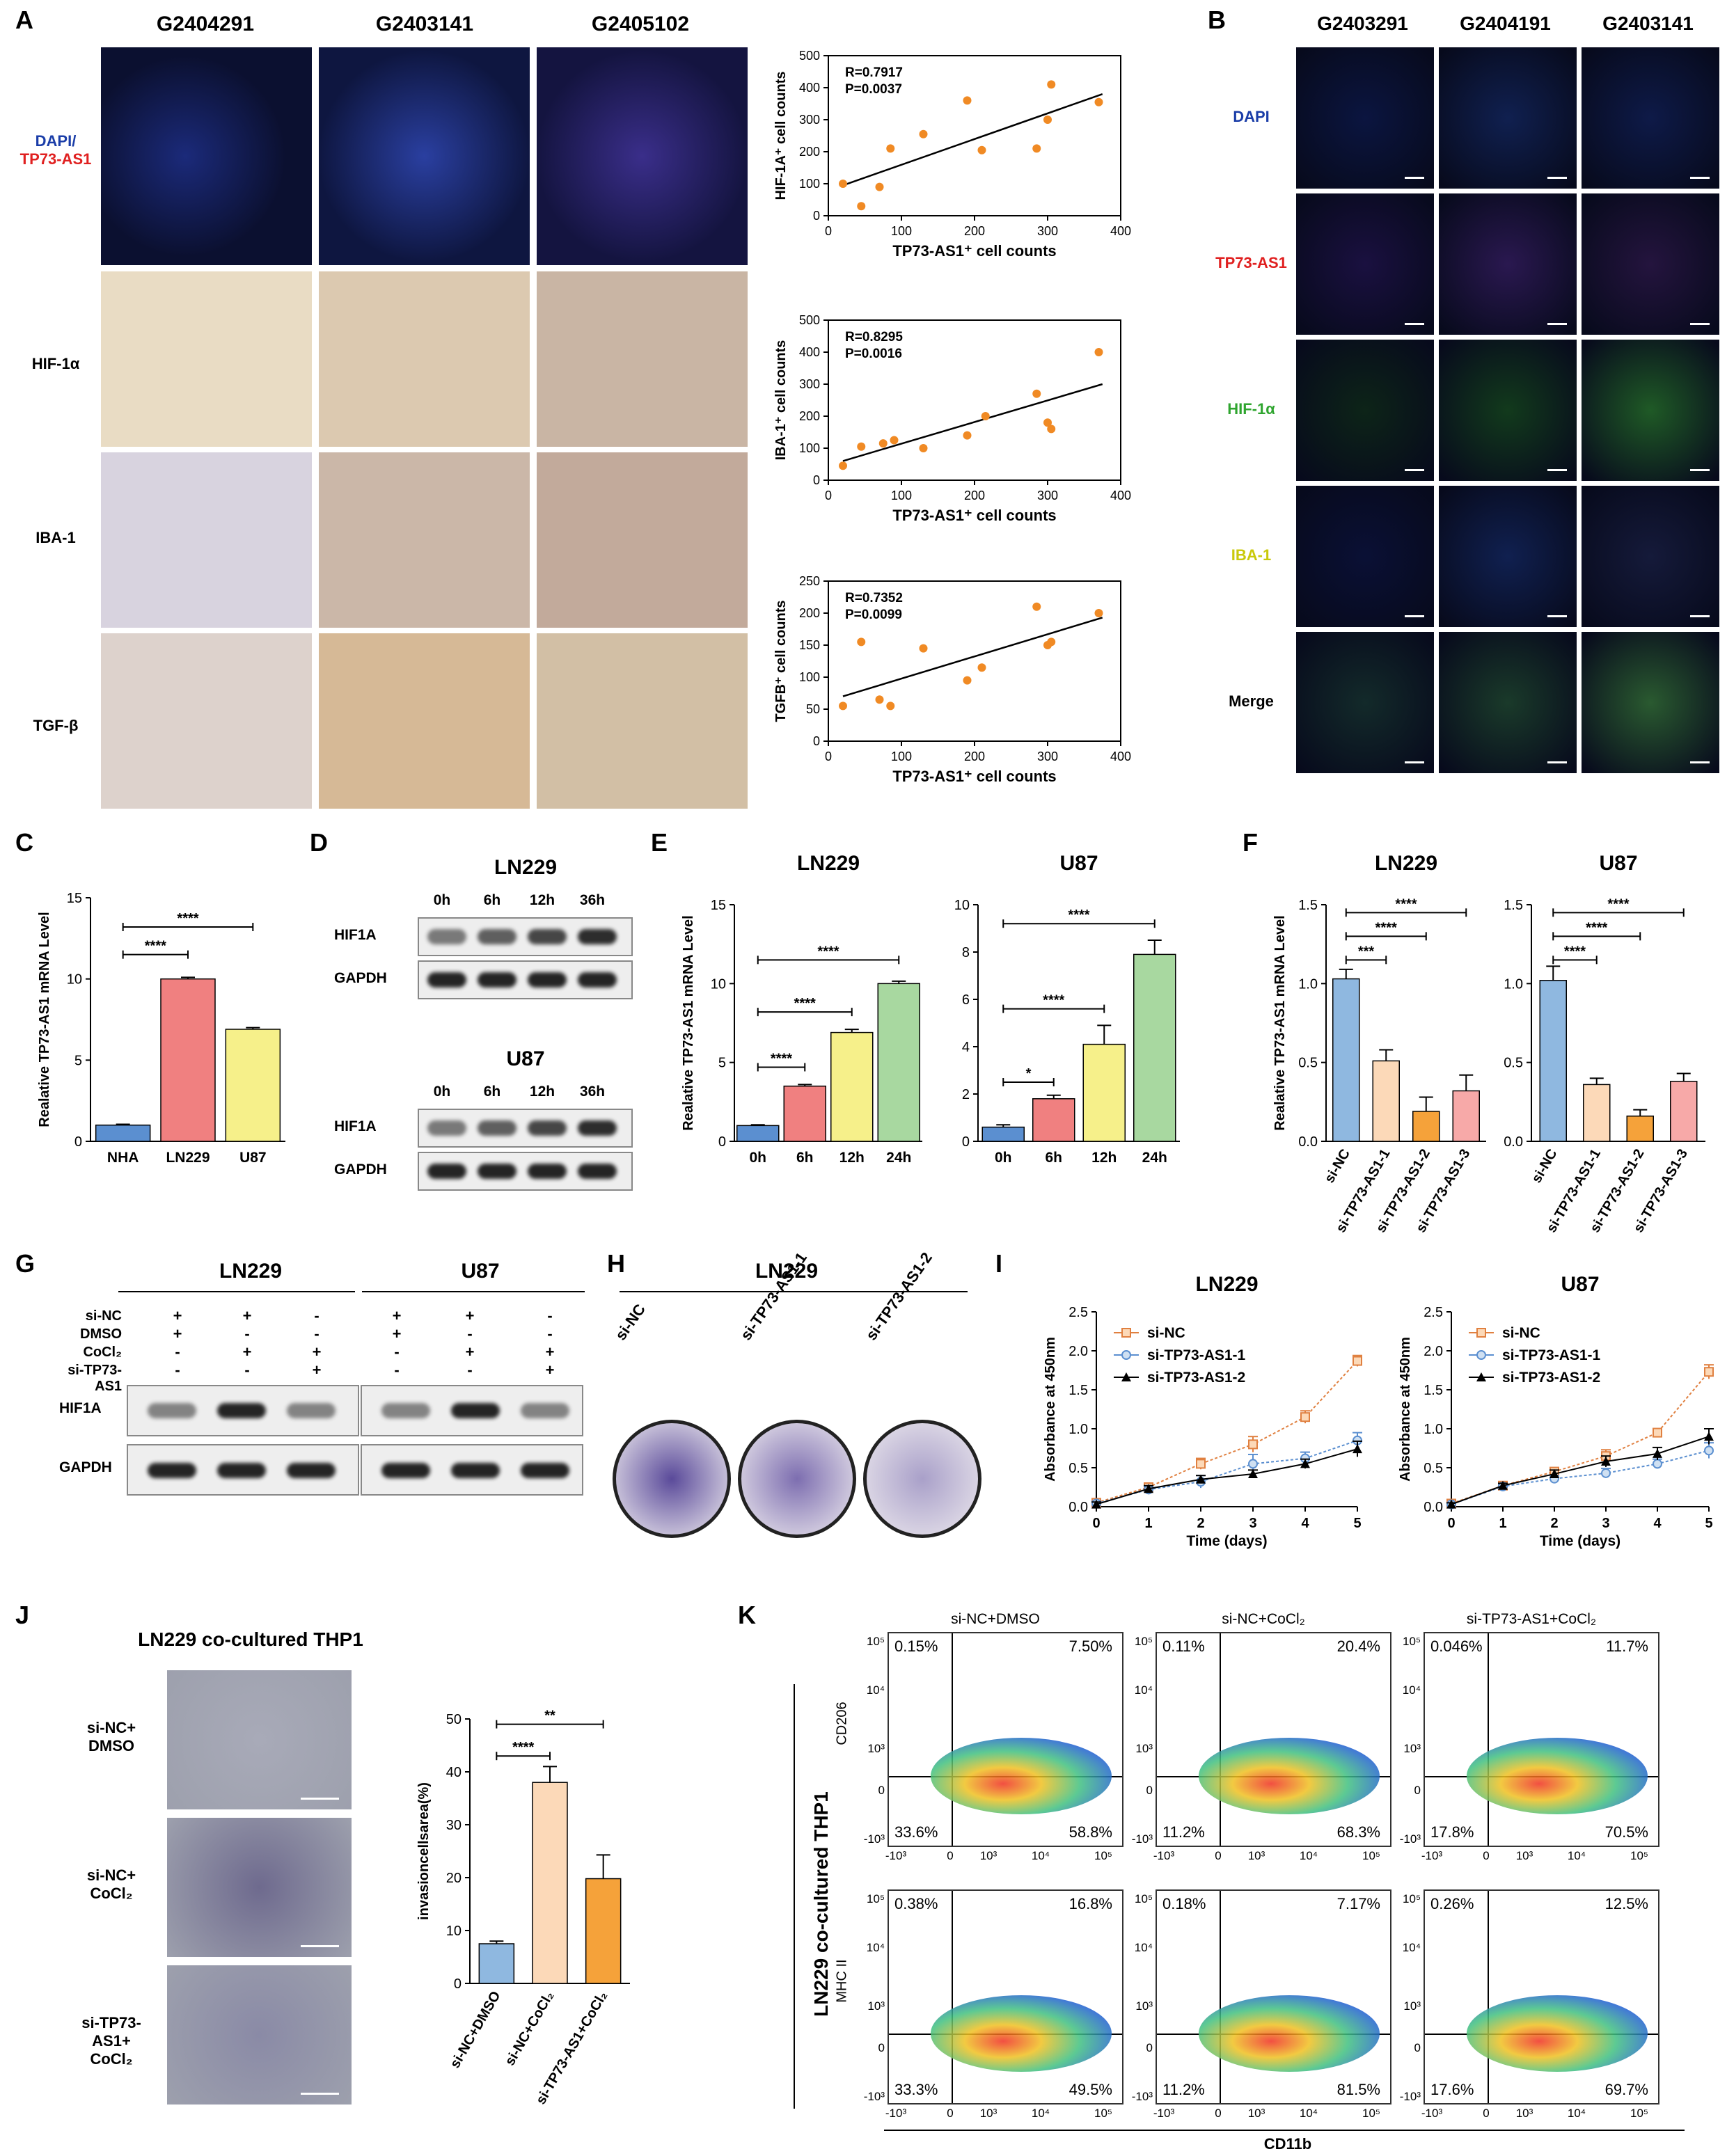  I want to click on annotation-p: P=0.0099, so click(874, 615).